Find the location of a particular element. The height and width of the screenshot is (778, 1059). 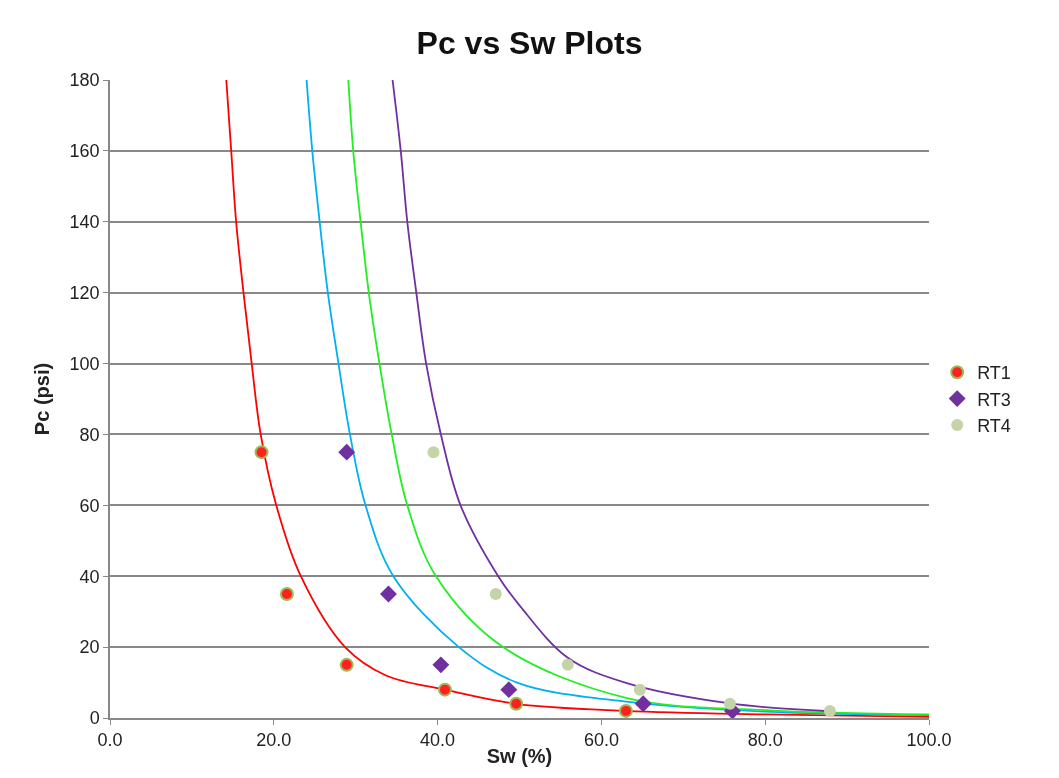

x-tick-label: 0.0 is located at coordinates (110, 740).